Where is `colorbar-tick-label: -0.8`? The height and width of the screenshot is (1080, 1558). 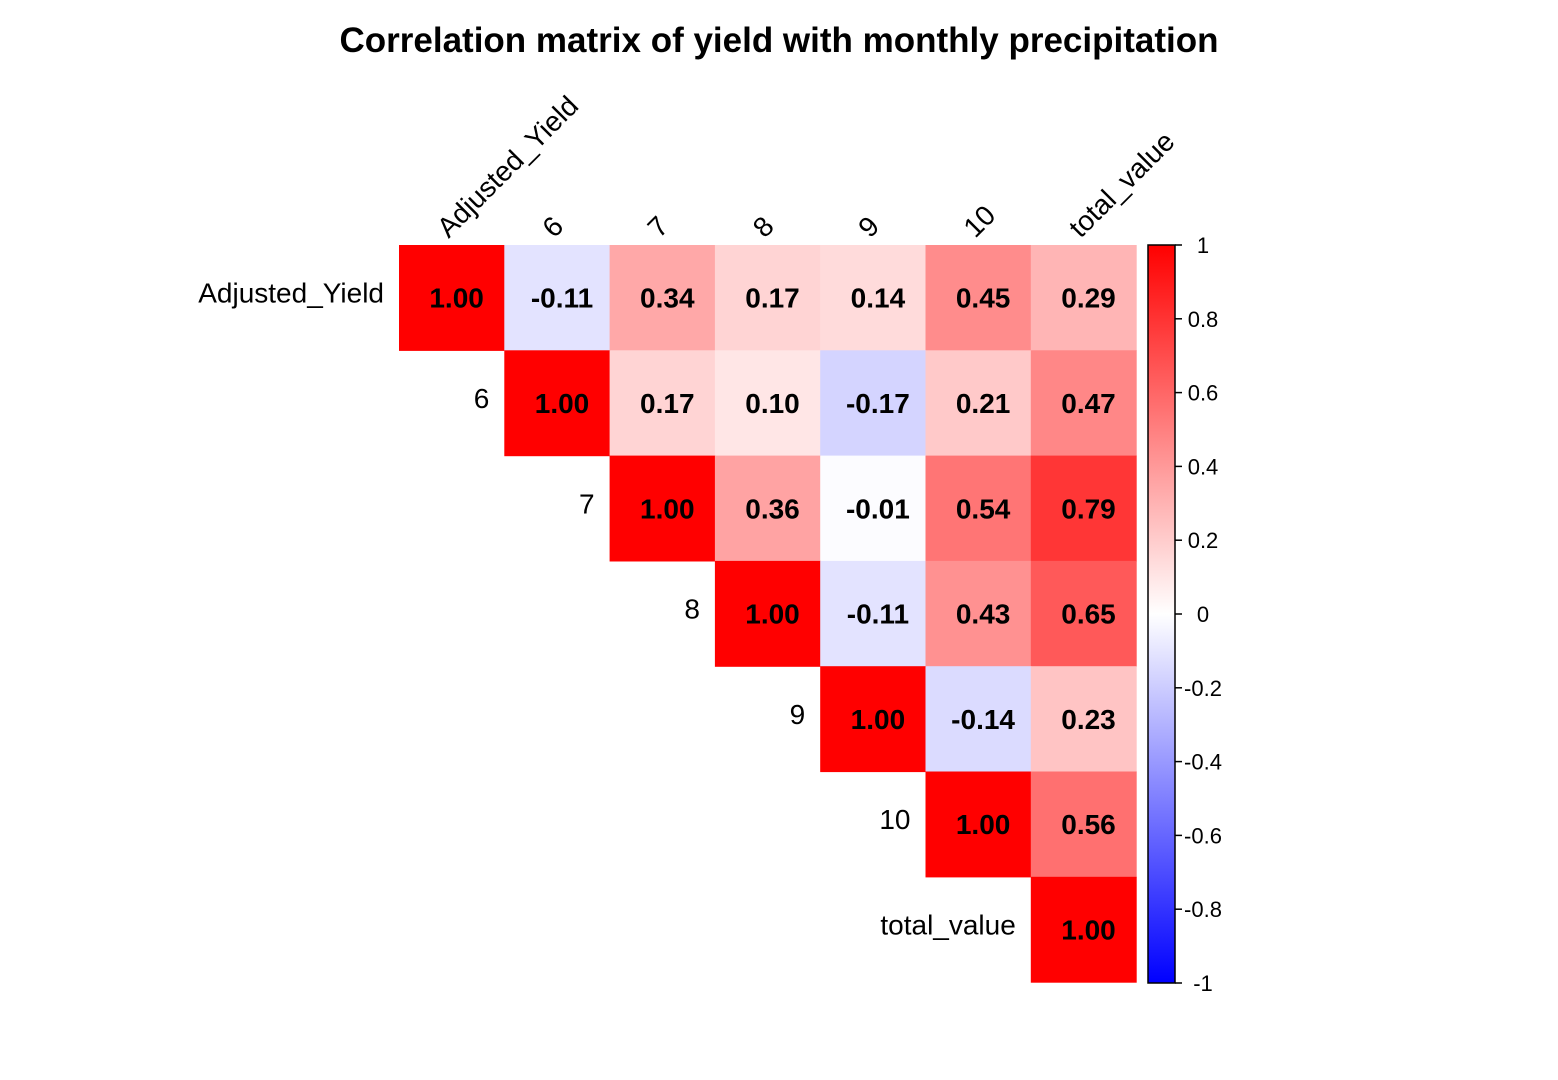 colorbar-tick-label: -0.8 is located at coordinates (1203, 909).